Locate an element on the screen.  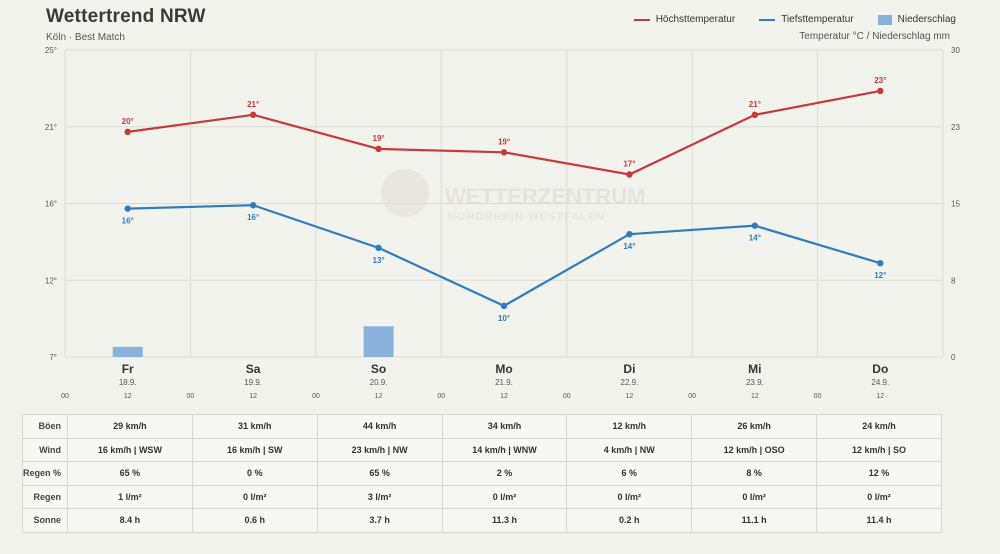
y-axis-left-tick: 12° is located at coordinates (51, 280).